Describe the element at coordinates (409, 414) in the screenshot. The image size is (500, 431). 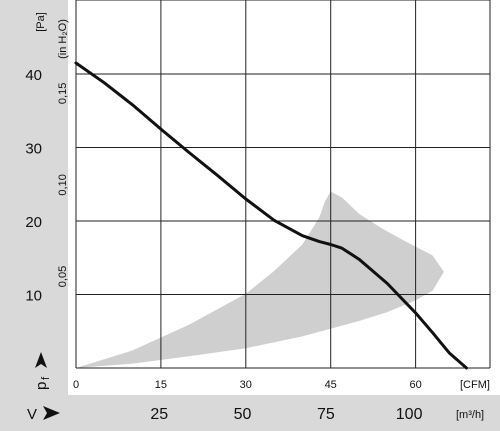
I see `tick-label-m3h: 100` at that location.